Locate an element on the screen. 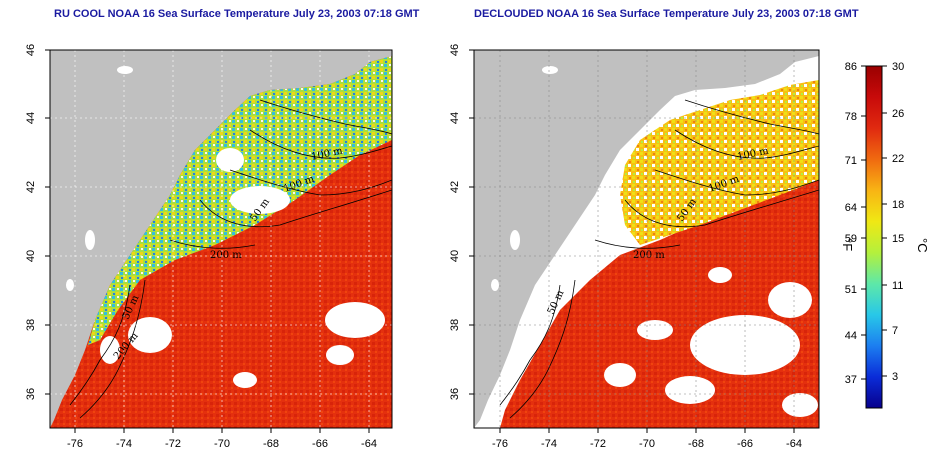 The width and height of the screenshot is (950, 475). fahrenheit-tick-label: 64 is located at coordinates (851, 208).